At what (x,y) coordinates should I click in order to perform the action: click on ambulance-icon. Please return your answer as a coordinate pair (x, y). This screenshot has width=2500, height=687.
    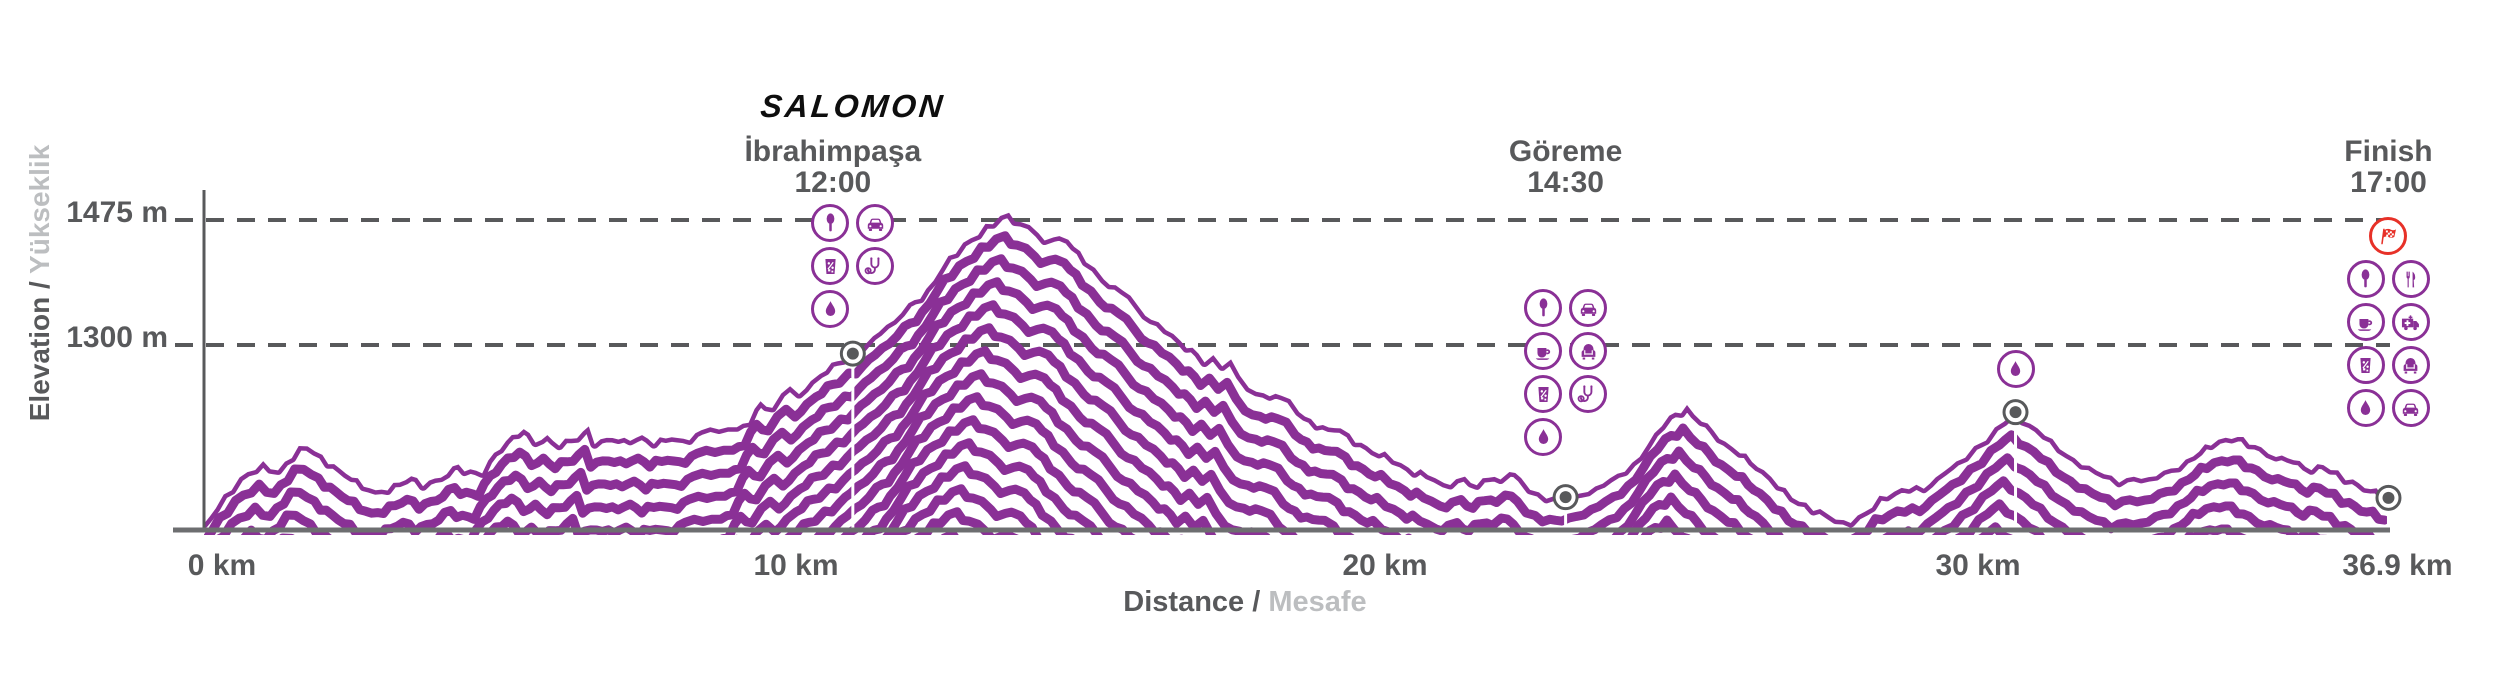
    Looking at the image, I should click on (2410, 322).